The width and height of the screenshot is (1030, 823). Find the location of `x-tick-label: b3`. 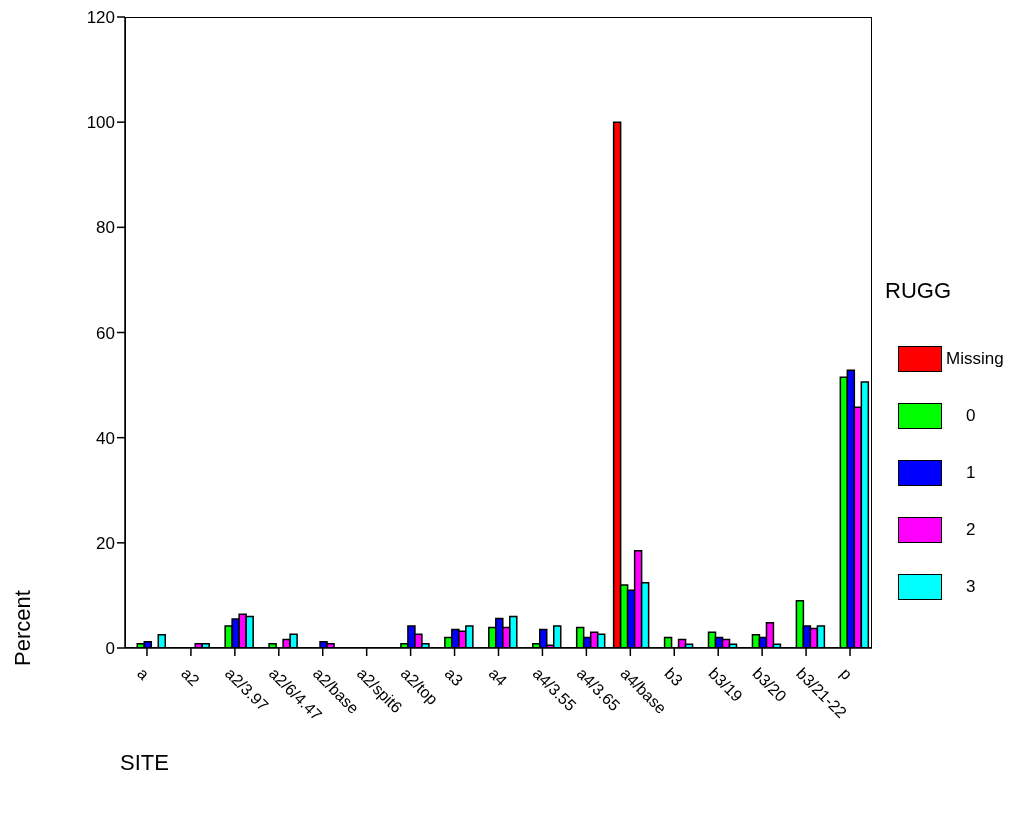

x-tick-label: b3 is located at coordinates (674, 677).